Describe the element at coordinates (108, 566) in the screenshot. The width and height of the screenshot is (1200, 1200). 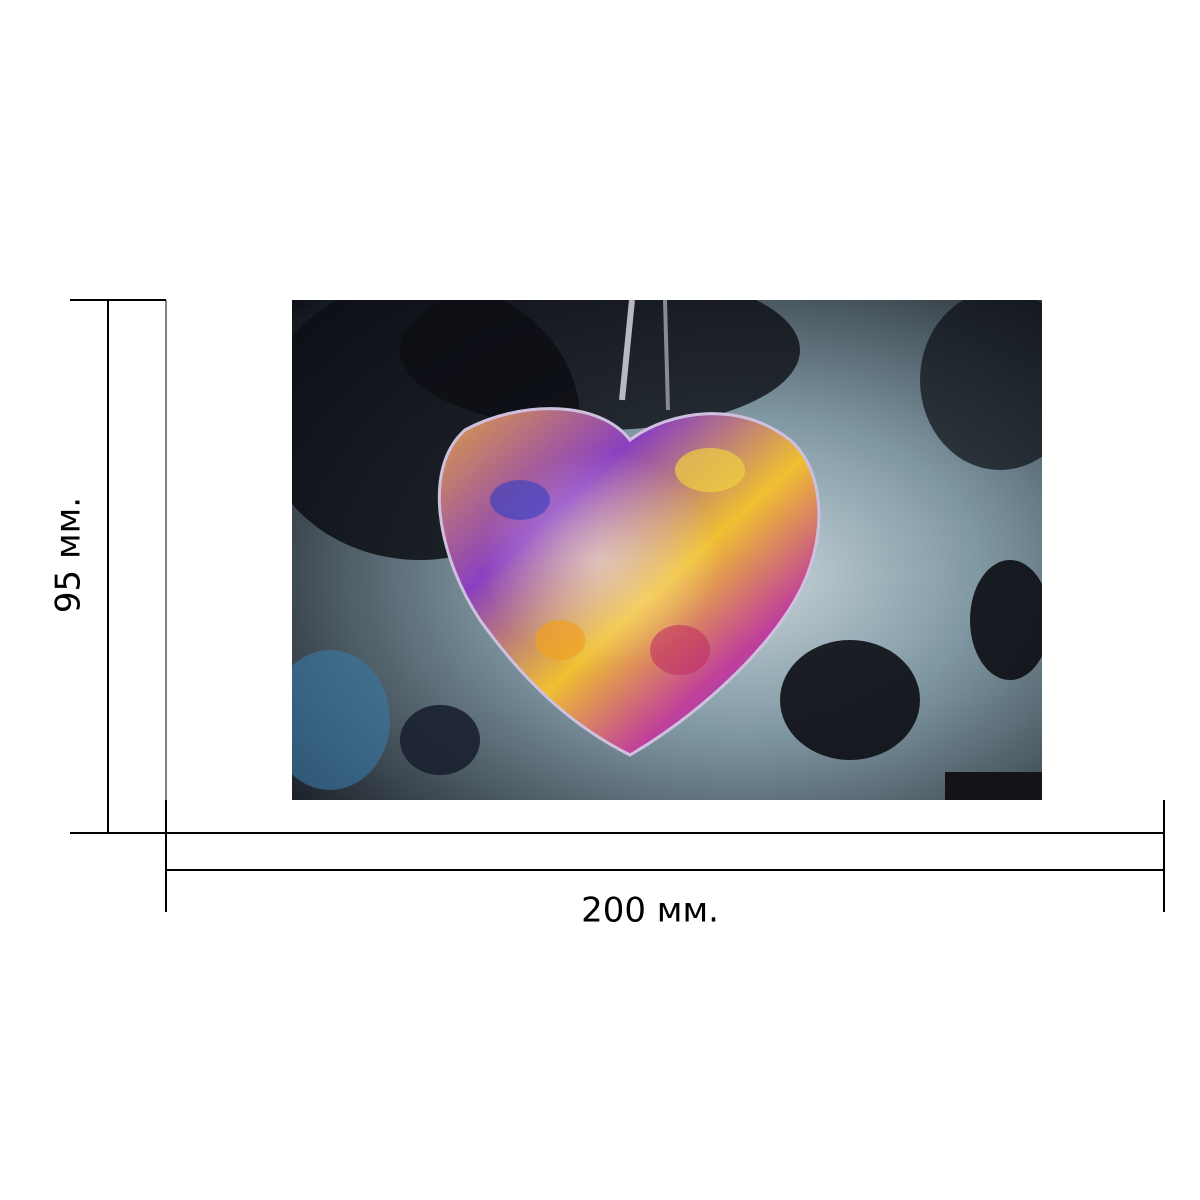
I see `height-dimension: 95 мм.` at that location.